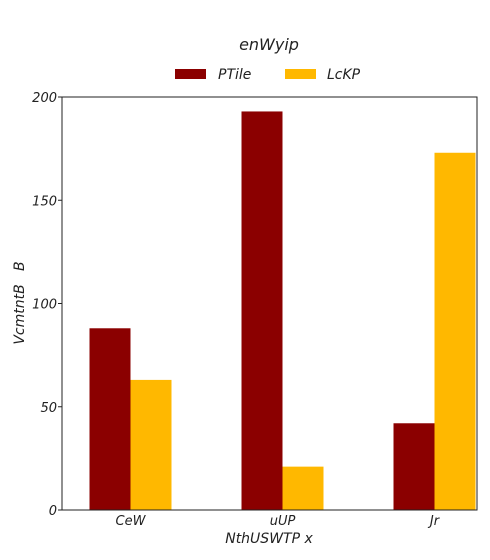 This screenshot has width=490, height=560. I want to click on chart-title: enWyip, so click(269, 44).